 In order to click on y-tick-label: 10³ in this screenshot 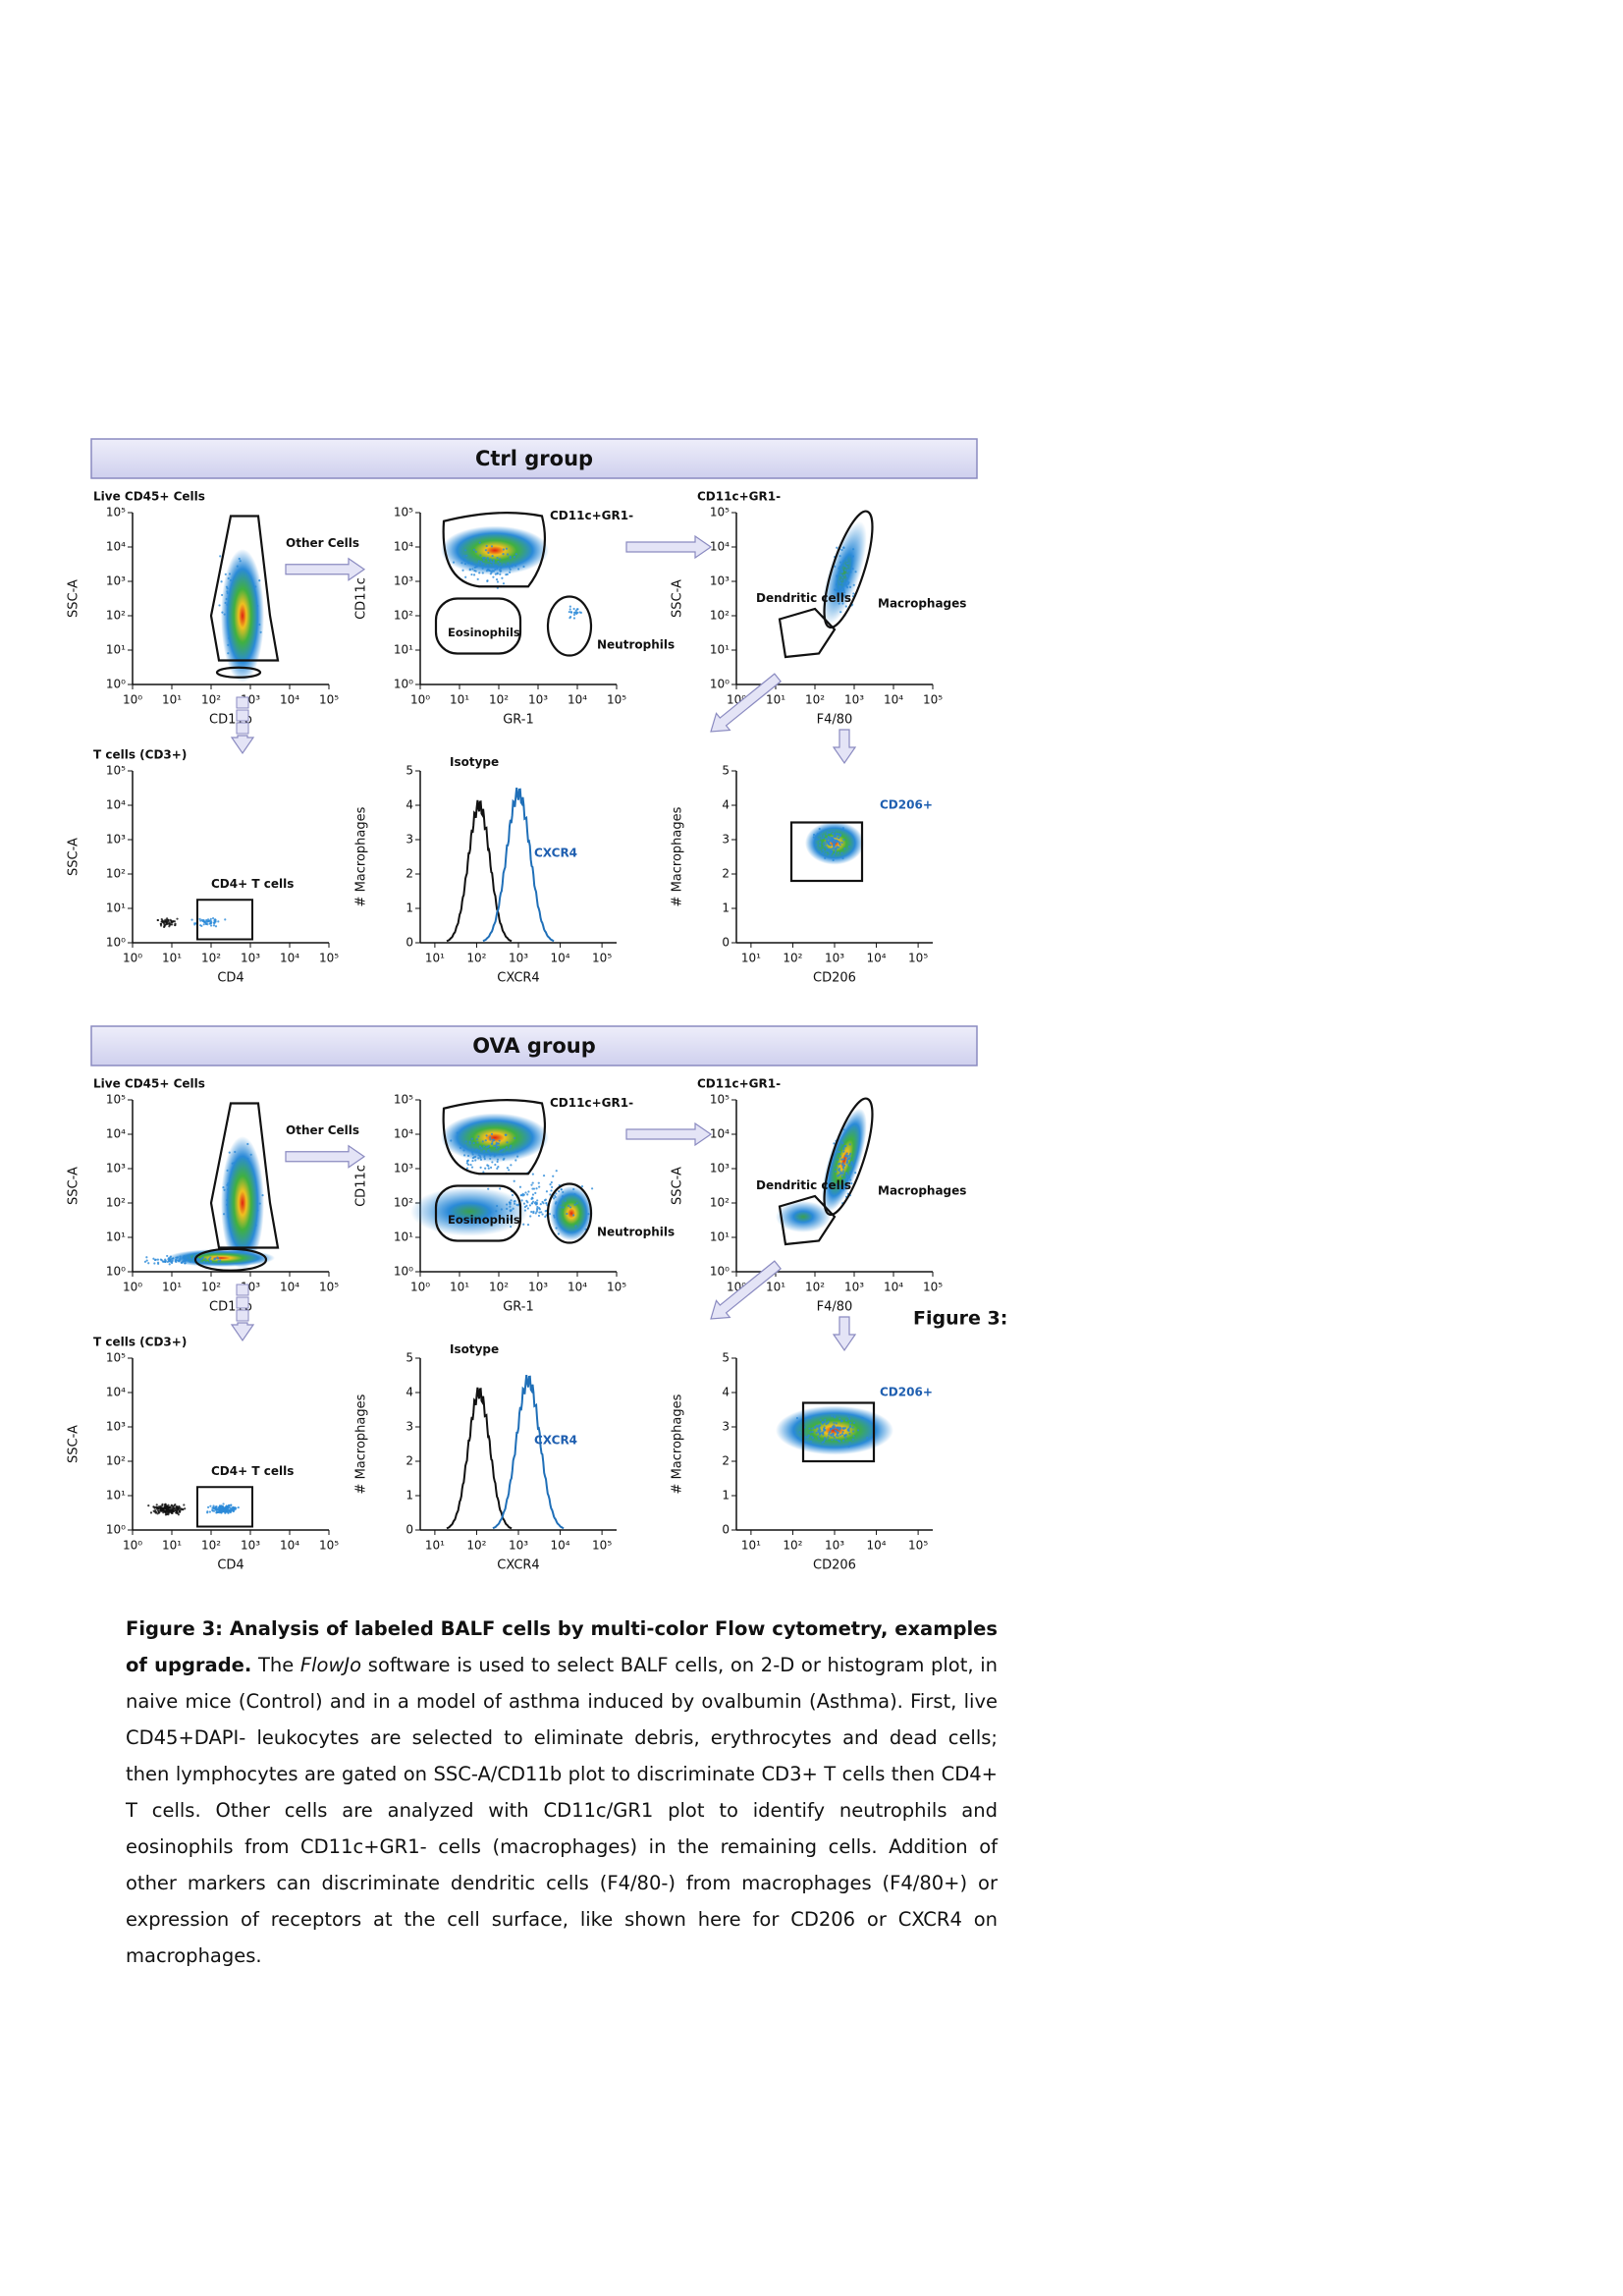, I will do `click(116, 1168)`.